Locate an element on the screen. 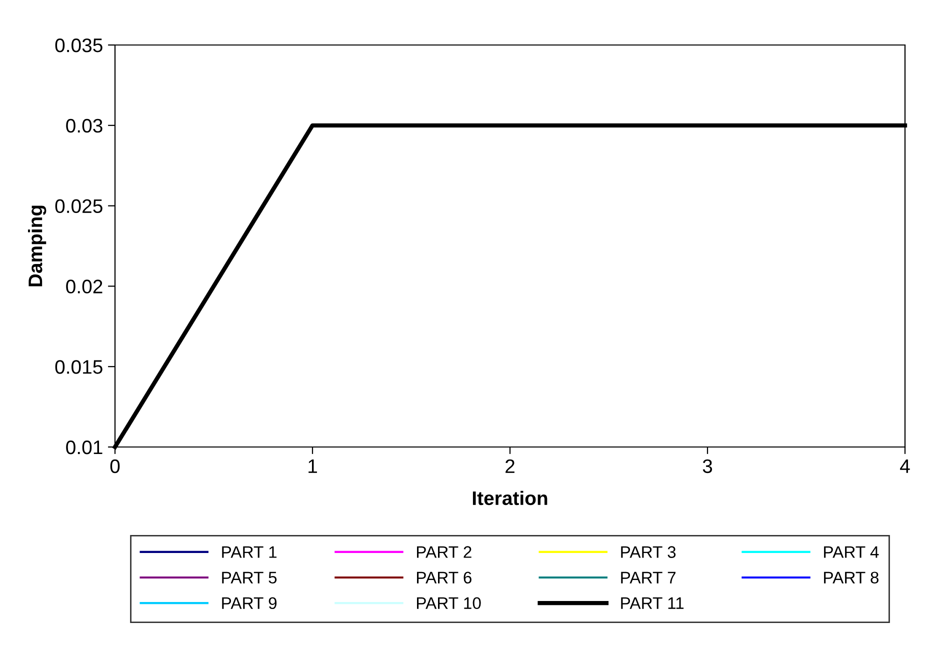 Image resolution: width=925 pixels, height=665 pixels. legend-label: PART 8 is located at coordinates (851, 578).